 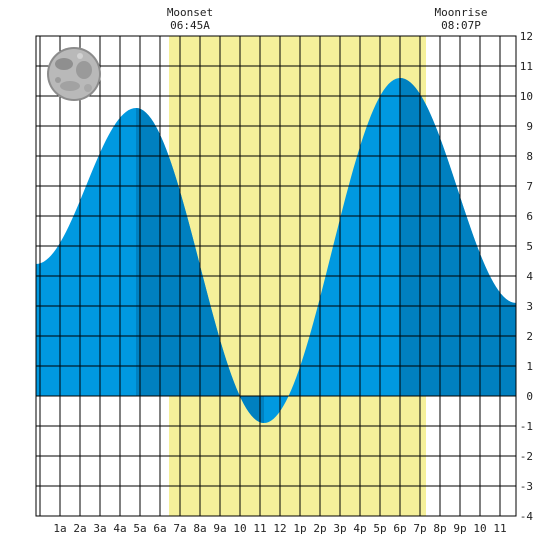 I want to click on x-tick-label: 8p, so click(x=439, y=528).